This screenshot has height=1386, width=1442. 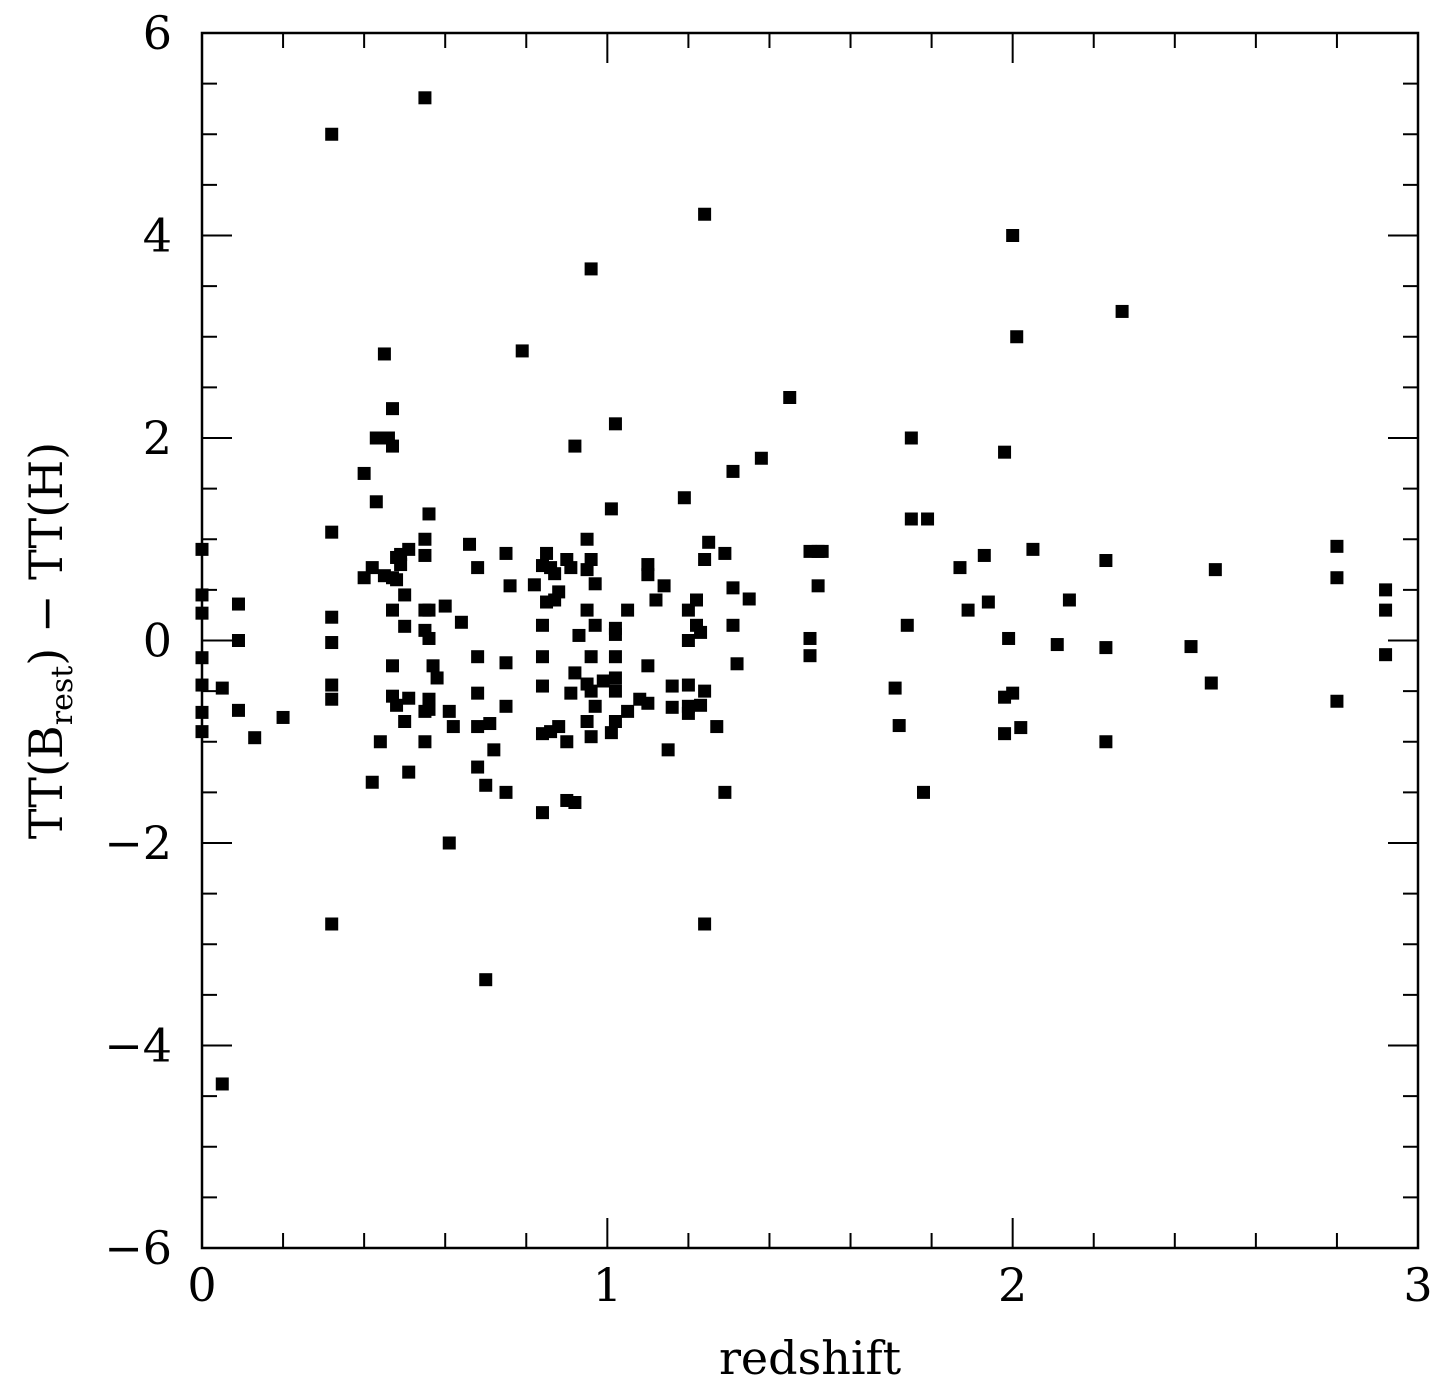 What do you see at coordinates (138, 843) in the screenshot?
I see `y-tick-label: −2` at bounding box center [138, 843].